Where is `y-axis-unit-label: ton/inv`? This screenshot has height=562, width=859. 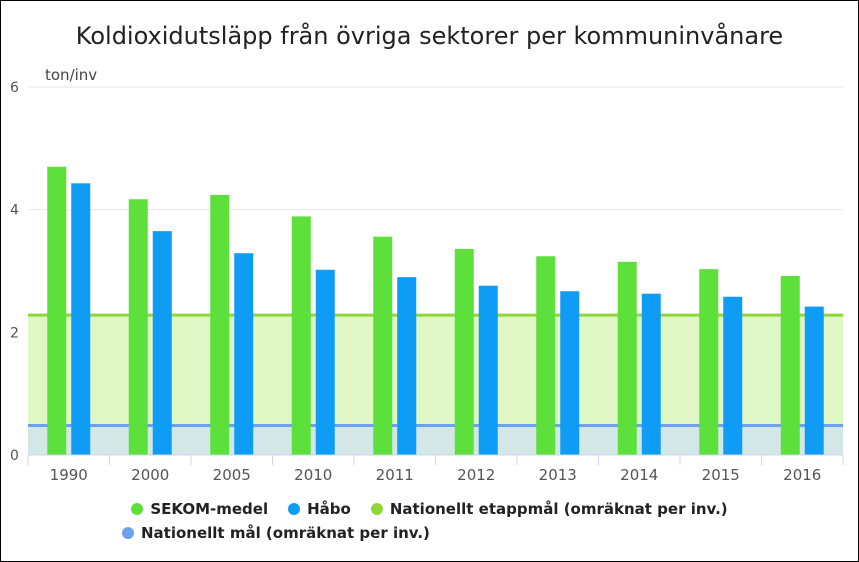
y-axis-unit-label: ton/inv is located at coordinates (71, 75).